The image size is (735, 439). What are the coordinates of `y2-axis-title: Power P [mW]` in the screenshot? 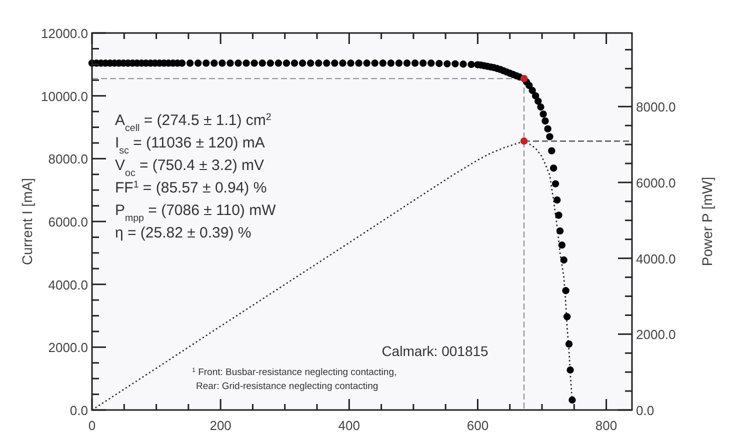 It's located at (707, 221).